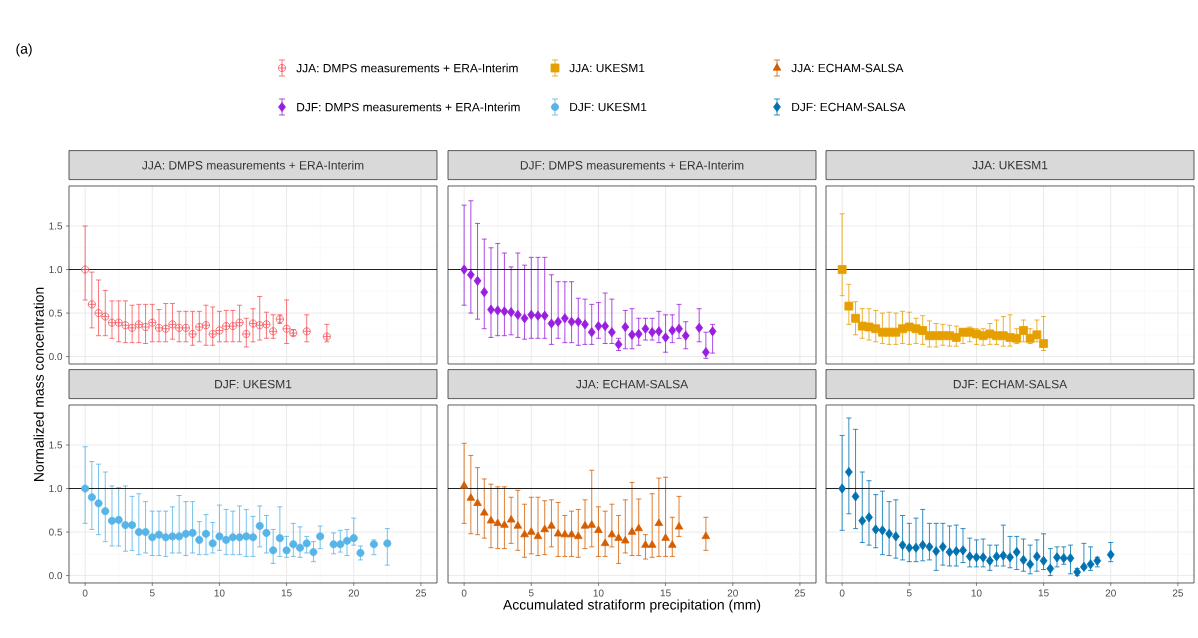 Image resolution: width=1198 pixels, height=638 pixels. Describe the element at coordinates (24, 50) in the screenshot. I see `text: (a)` at that location.